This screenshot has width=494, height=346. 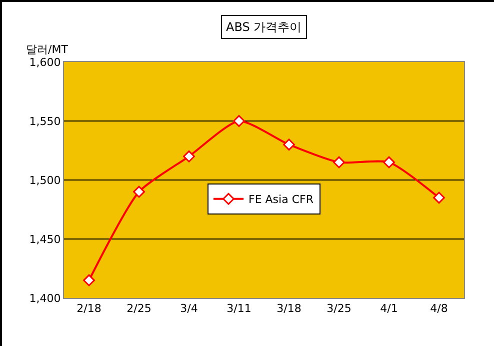 I want to click on y-tick-label: 1,600, so click(x=45, y=62).